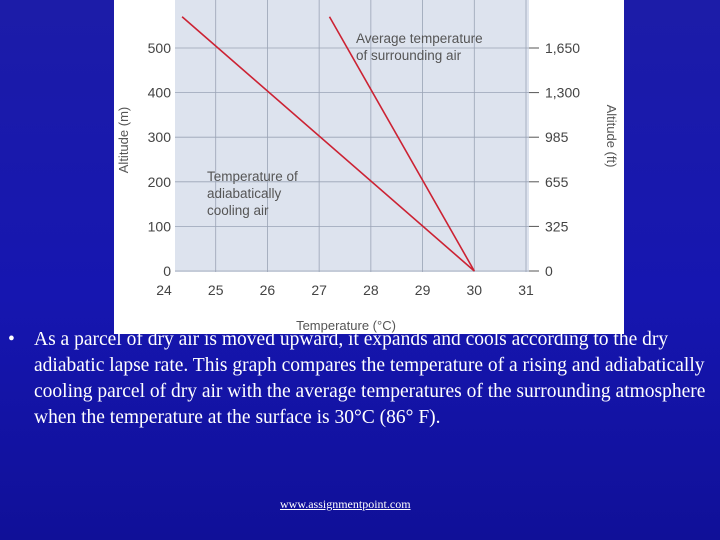  What do you see at coordinates (123, 140) in the screenshot?
I see `y-axis-label: Altitude (m)` at bounding box center [123, 140].